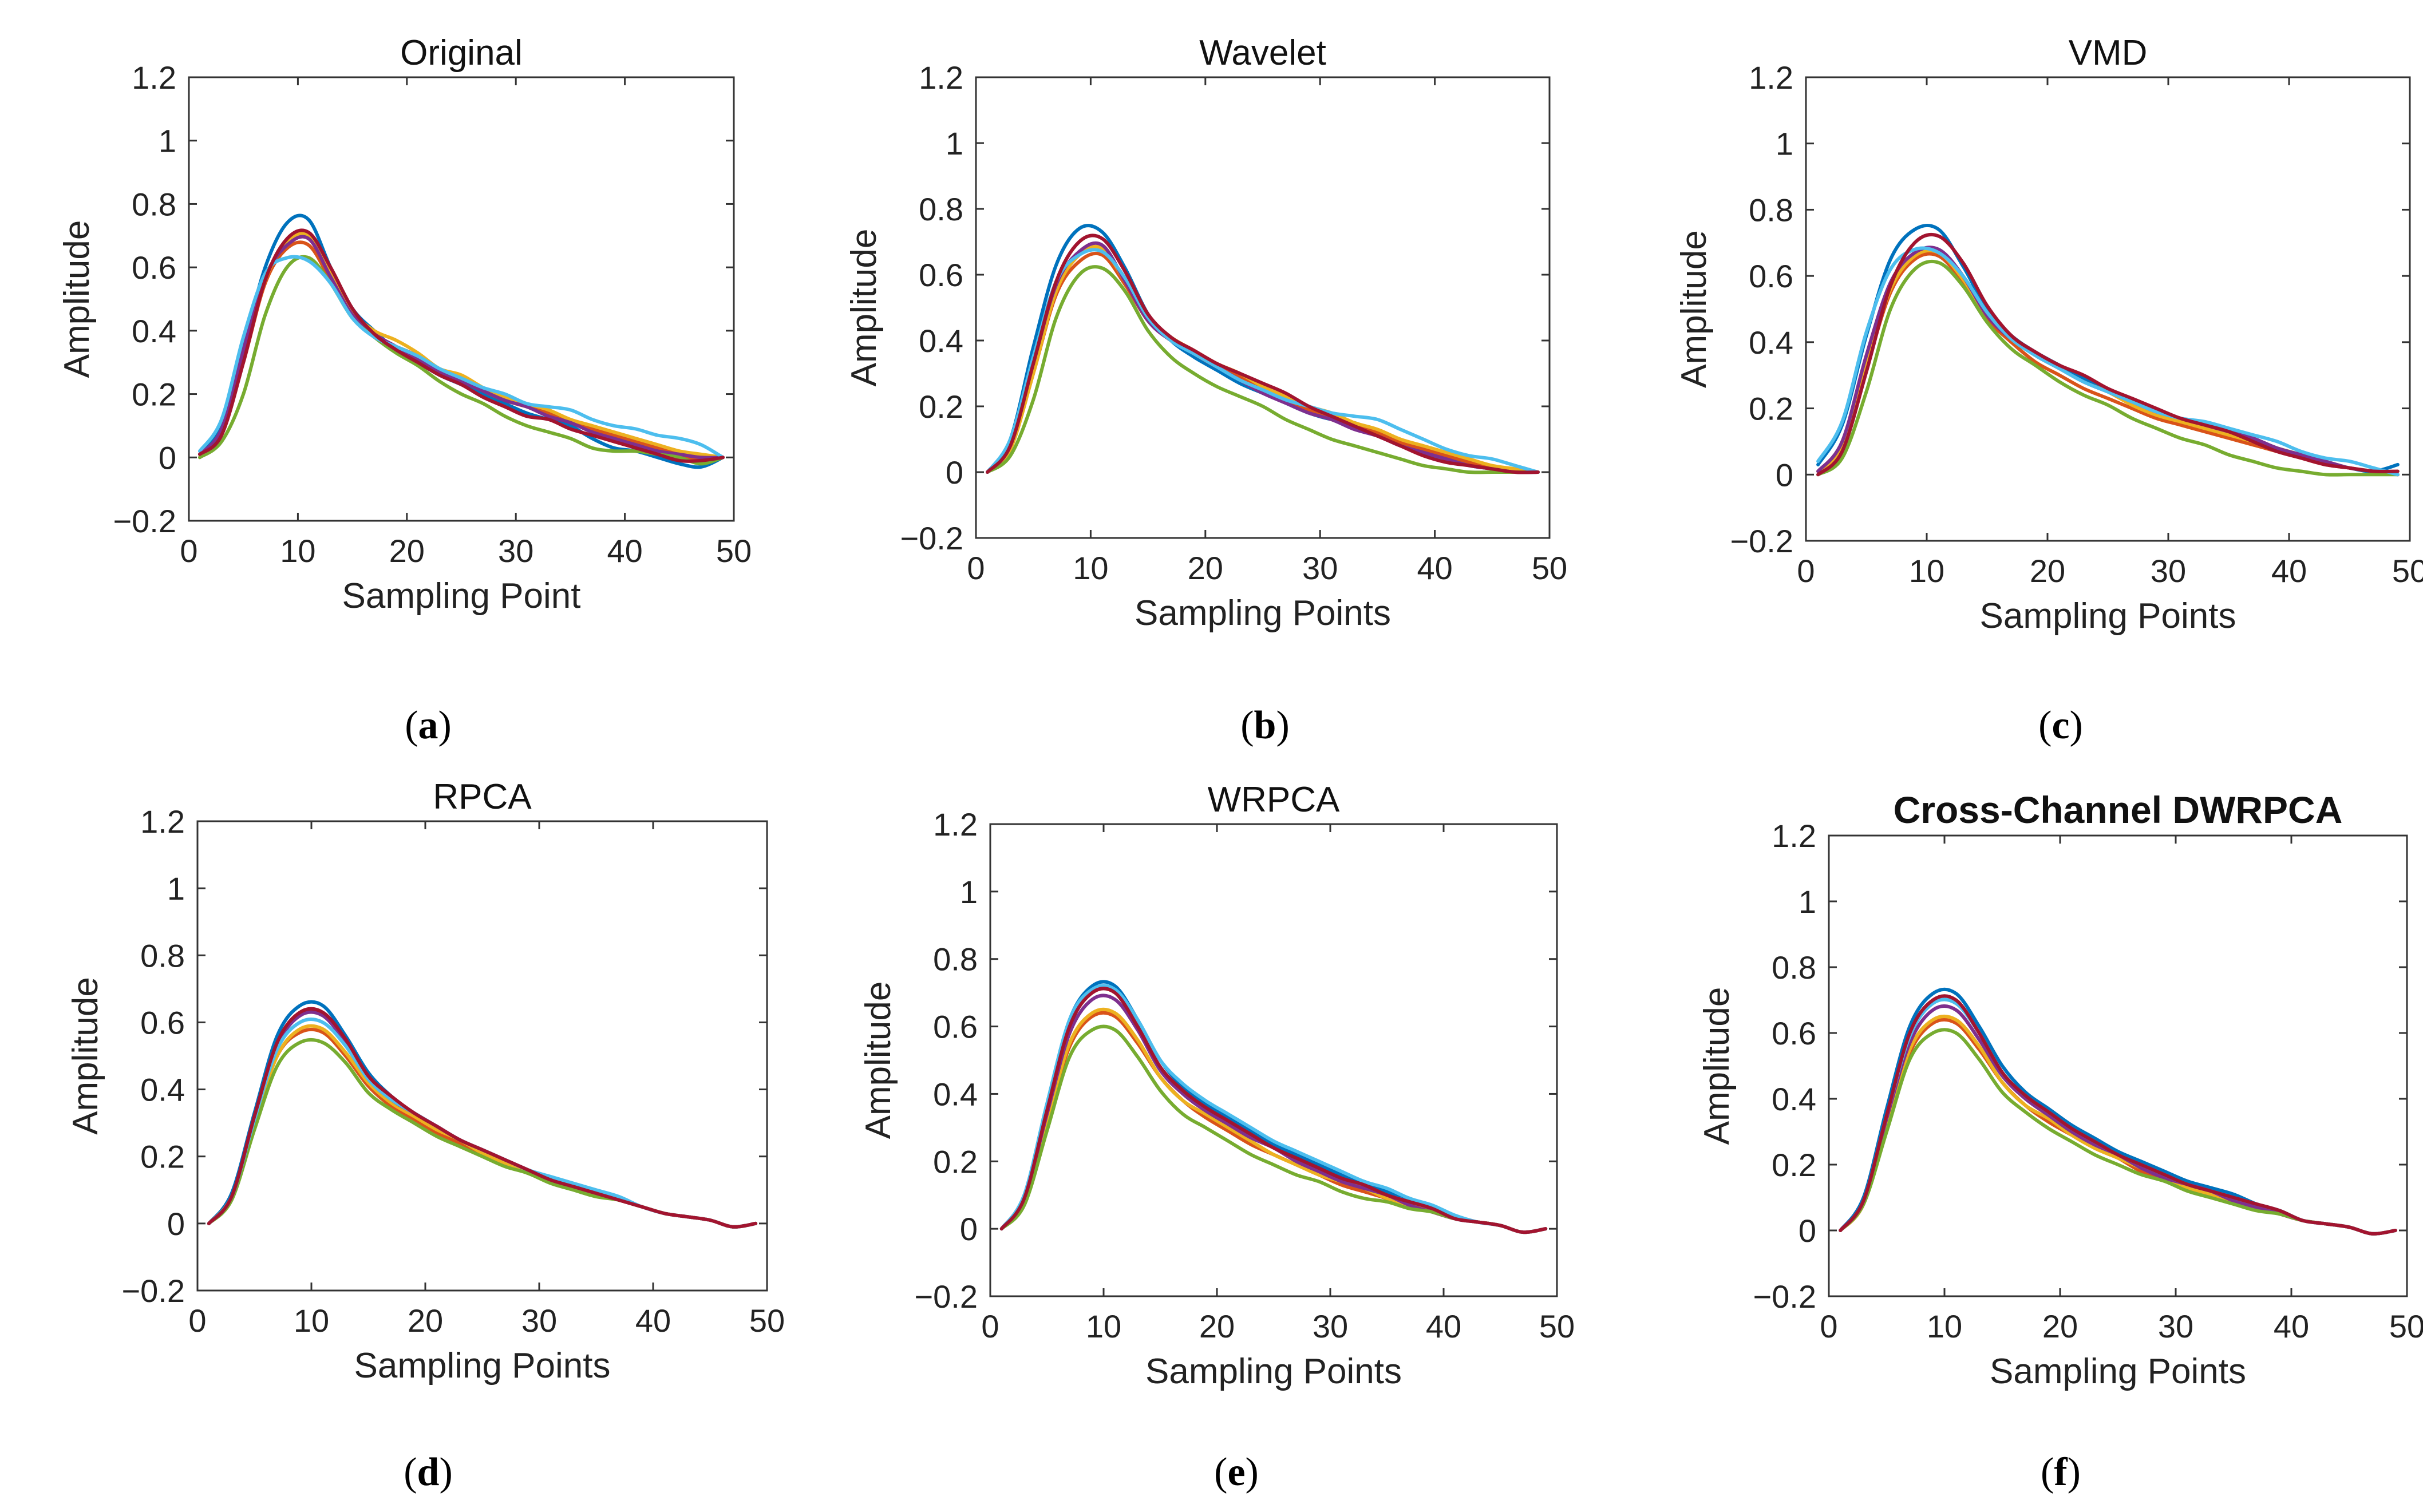  What do you see at coordinates (2061, 1472) in the screenshot?
I see `panel-caption: (f)` at bounding box center [2061, 1472].